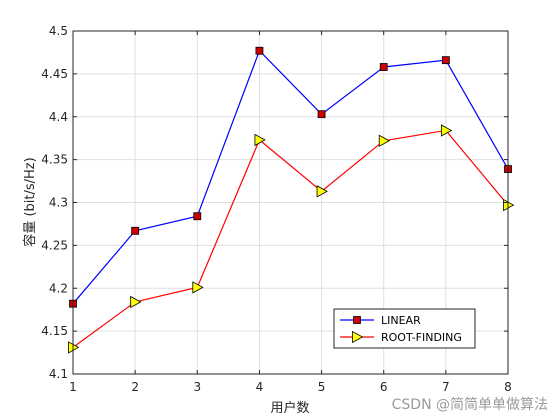  Describe the element at coordinates (58, 288) in the screenshot. I see `y-tick-label: 4.2` at that location.